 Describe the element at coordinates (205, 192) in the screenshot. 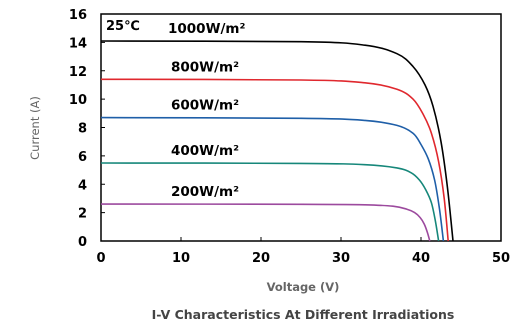

I see `series-label: 200W/m²` at that location.